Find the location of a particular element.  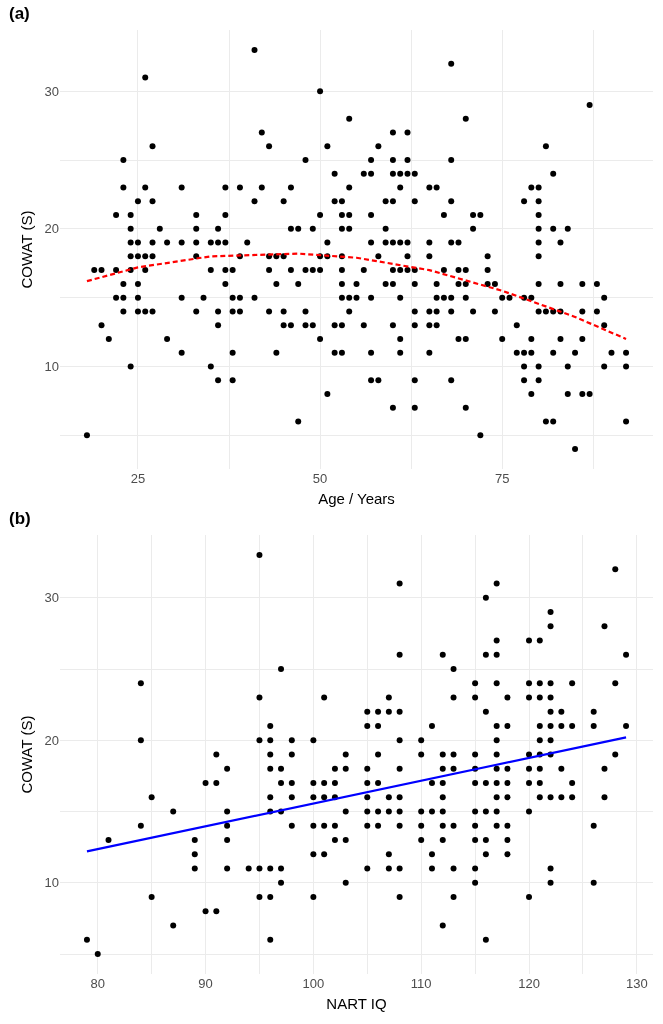

x-tick-label: 100 is located at coordinates (313, 983).